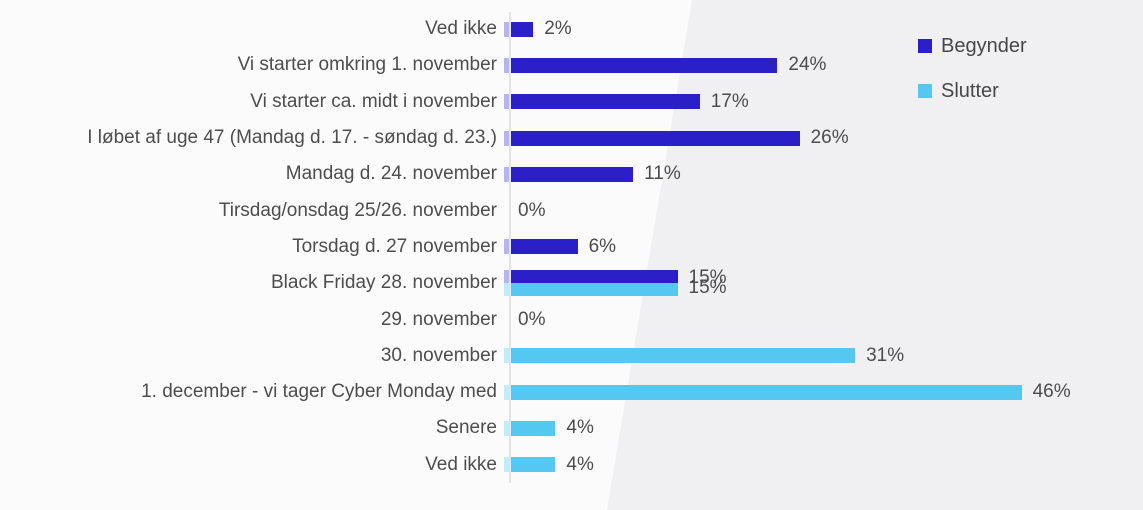 The image size is (1143, 510). Describe the element at coordinates (319, 392) in the screenshot. I see `category-label: 1. december - vi tager Cyber Monday med` at that location.